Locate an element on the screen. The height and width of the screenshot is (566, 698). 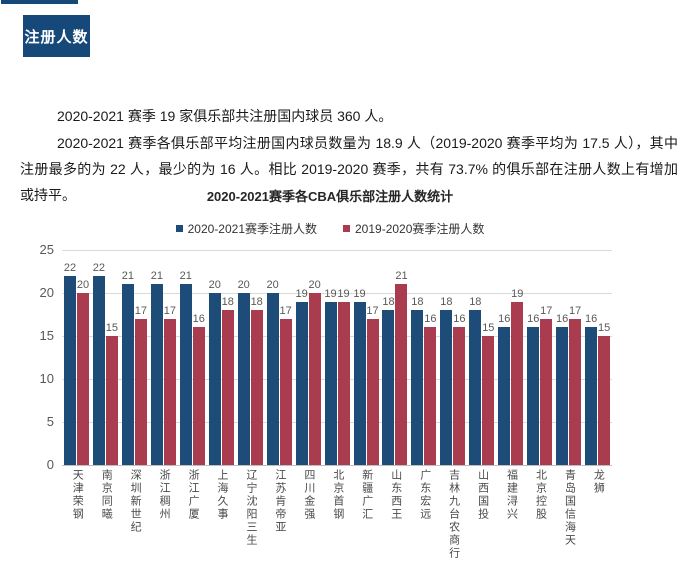
bar-value-label-2019-2020: 18 is located at coordinates (227, 302).